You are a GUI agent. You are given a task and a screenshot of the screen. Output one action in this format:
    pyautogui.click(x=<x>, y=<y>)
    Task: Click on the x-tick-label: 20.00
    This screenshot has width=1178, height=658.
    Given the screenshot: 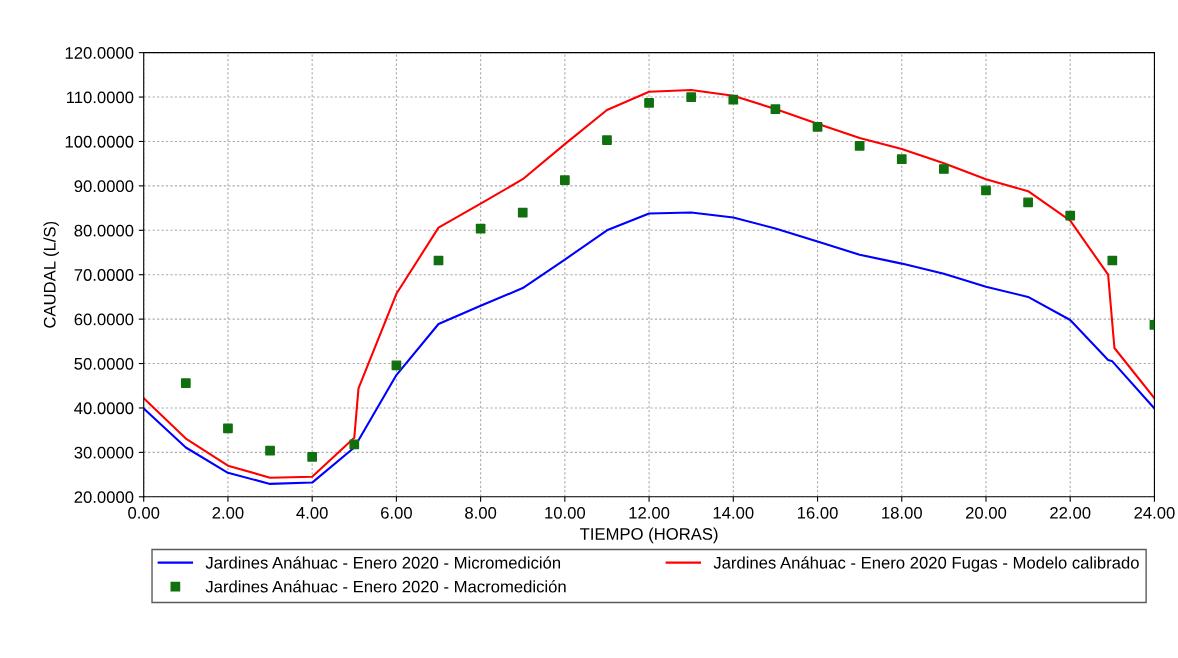 What is the action you would take?
    pyautogui.click(x=986, y=512)
    